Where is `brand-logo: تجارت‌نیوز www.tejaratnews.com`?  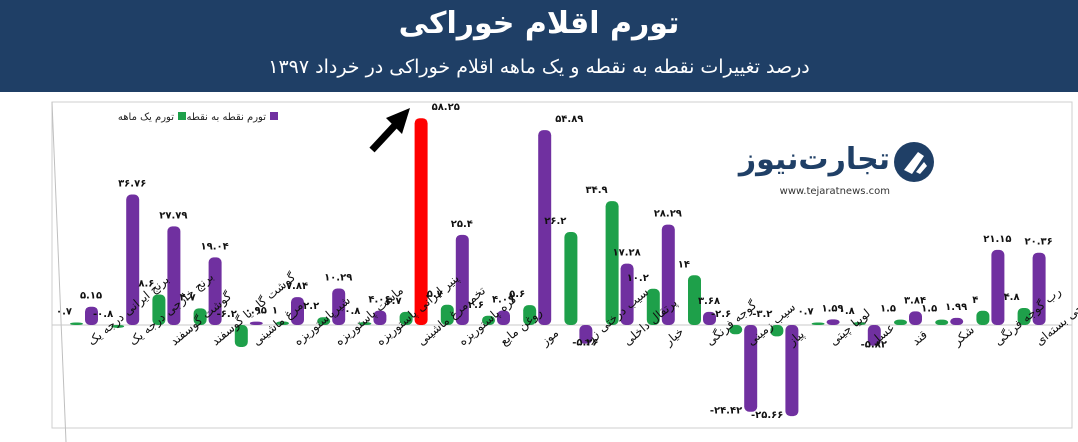
brand-logo: تجارت‌نیوز www.tejaratnews.com is located at coordinates (838, 174).